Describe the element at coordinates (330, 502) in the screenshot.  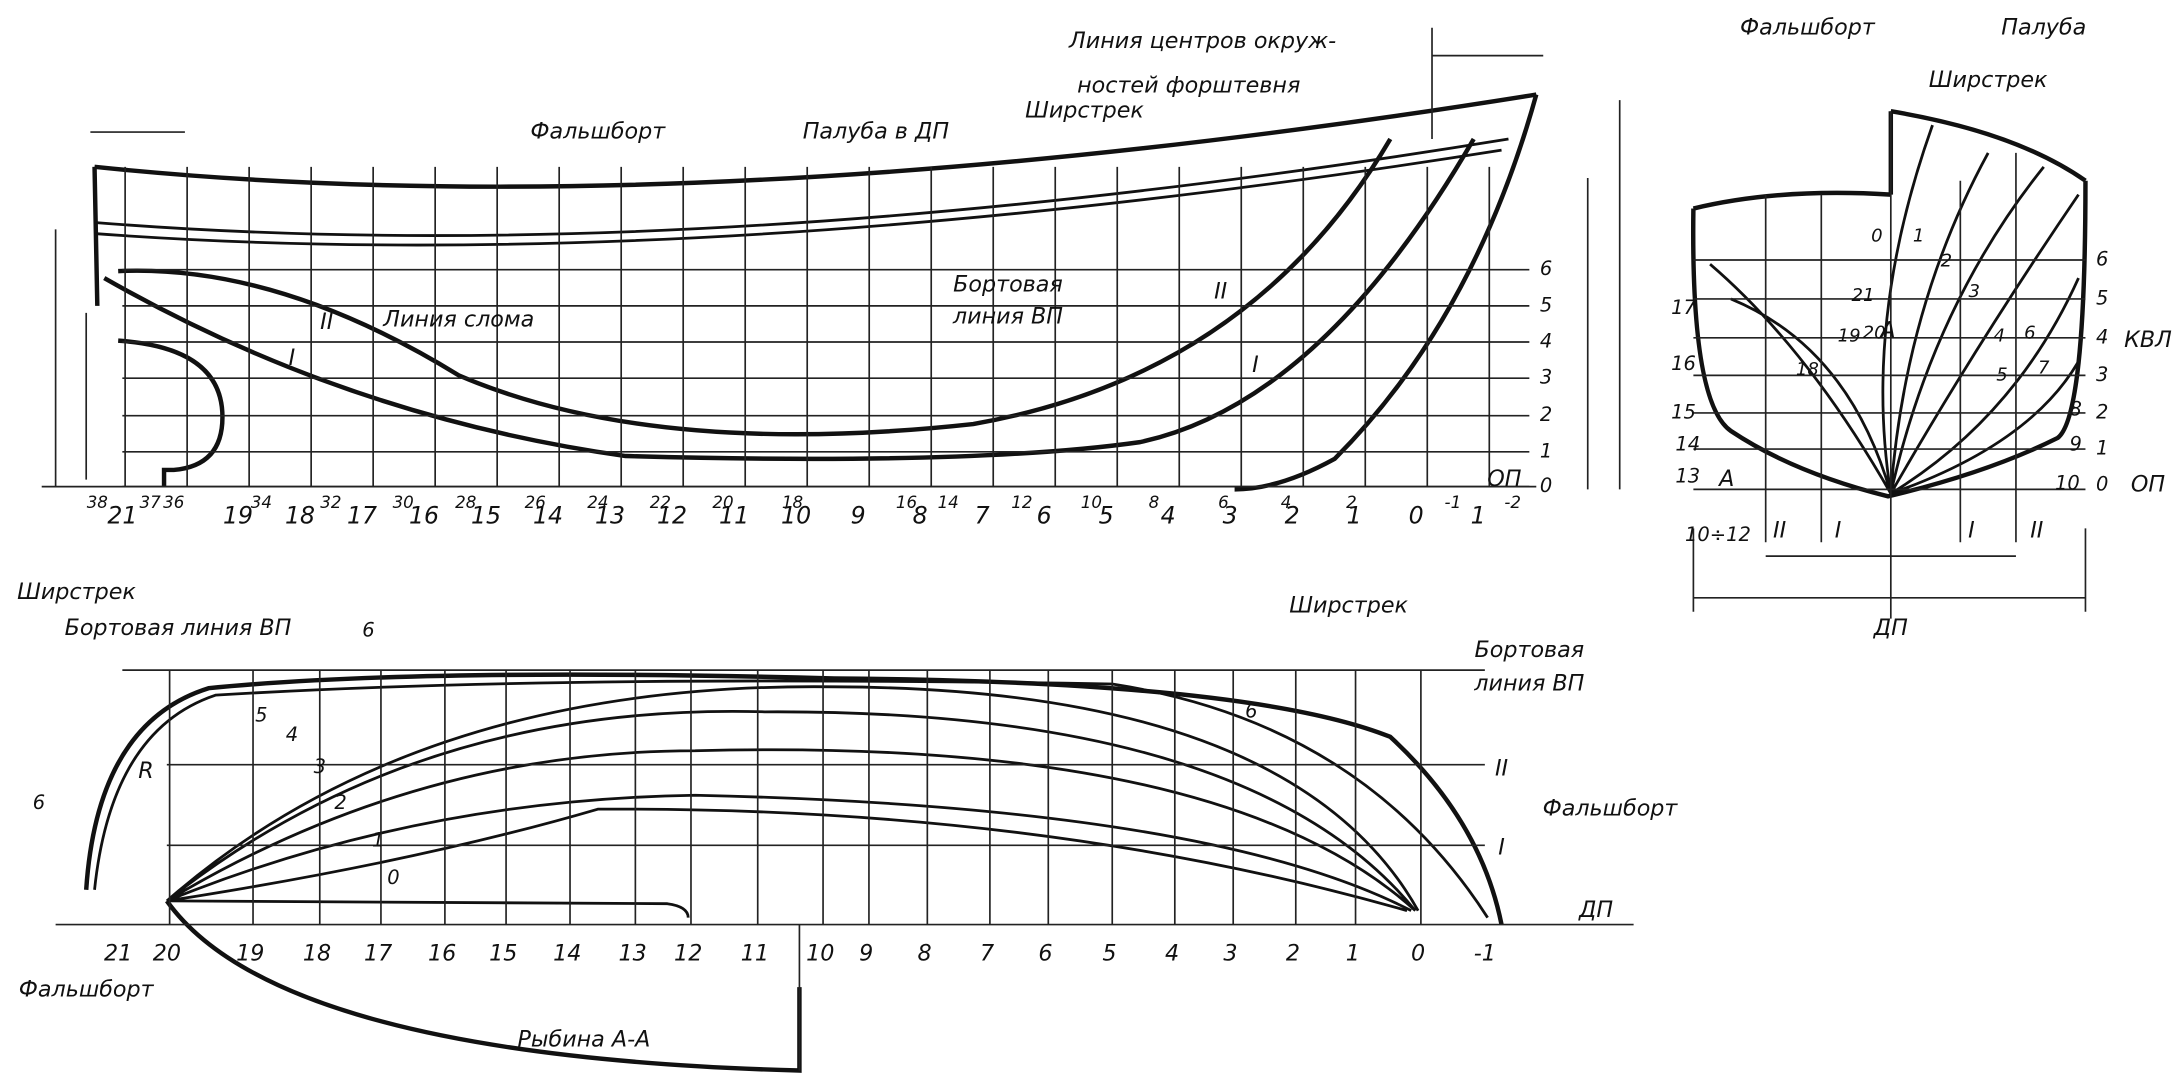
I see `label: 32` at that location.